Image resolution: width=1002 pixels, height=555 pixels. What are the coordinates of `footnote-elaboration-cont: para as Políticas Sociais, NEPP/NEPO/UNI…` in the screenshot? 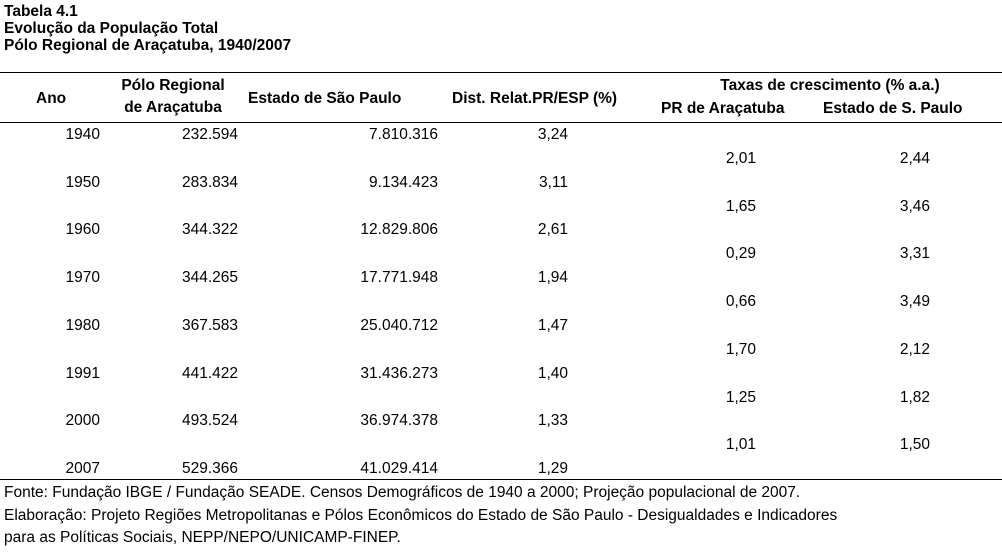 It's located at (202, 537).